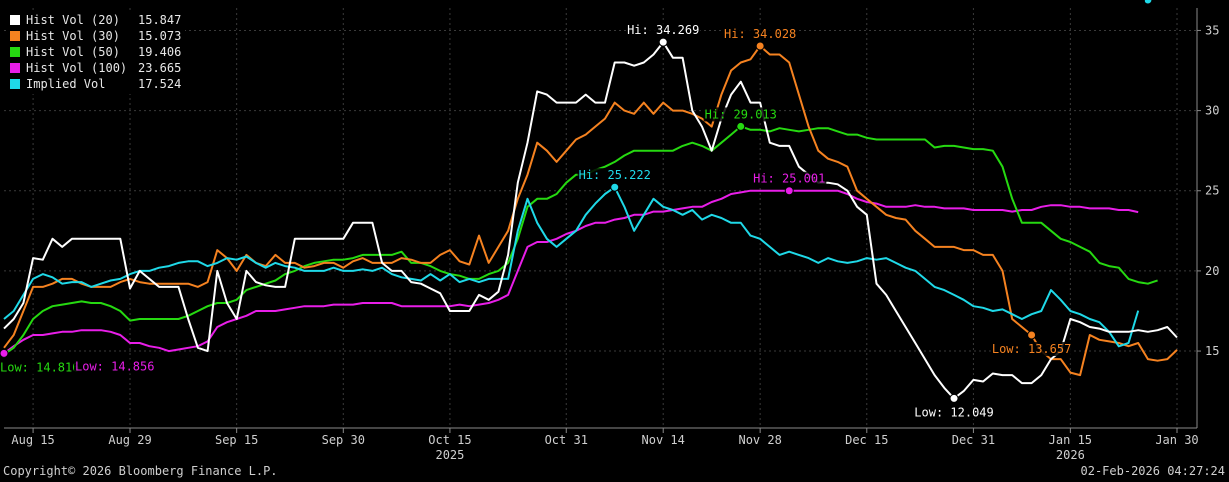 The image size is (1229, 482). What do you see at coordinates (160, 36) in the screenshot?
I see `legend-value: 15.073` at bounding box center [160, 36].